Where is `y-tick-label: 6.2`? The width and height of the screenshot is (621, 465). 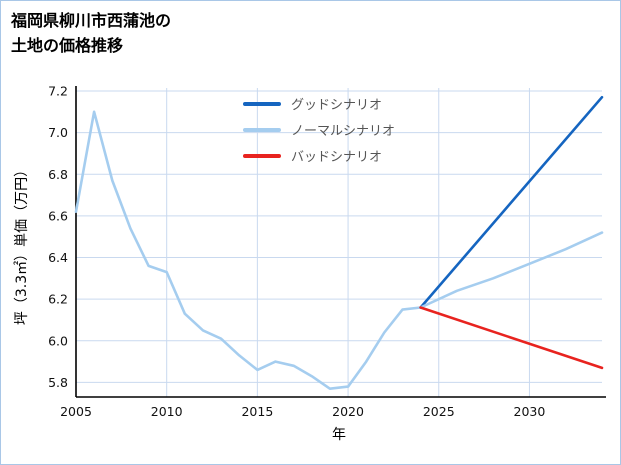
y-tick-label: 6.2 is located at coordinates (58, 299).